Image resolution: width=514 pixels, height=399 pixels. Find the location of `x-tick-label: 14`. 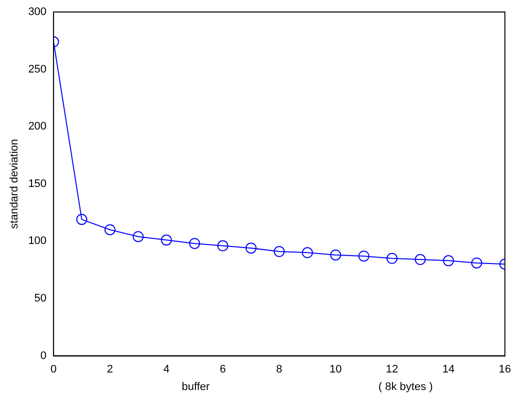

x-tick-label: 14 is located at coordinates (448, 369).